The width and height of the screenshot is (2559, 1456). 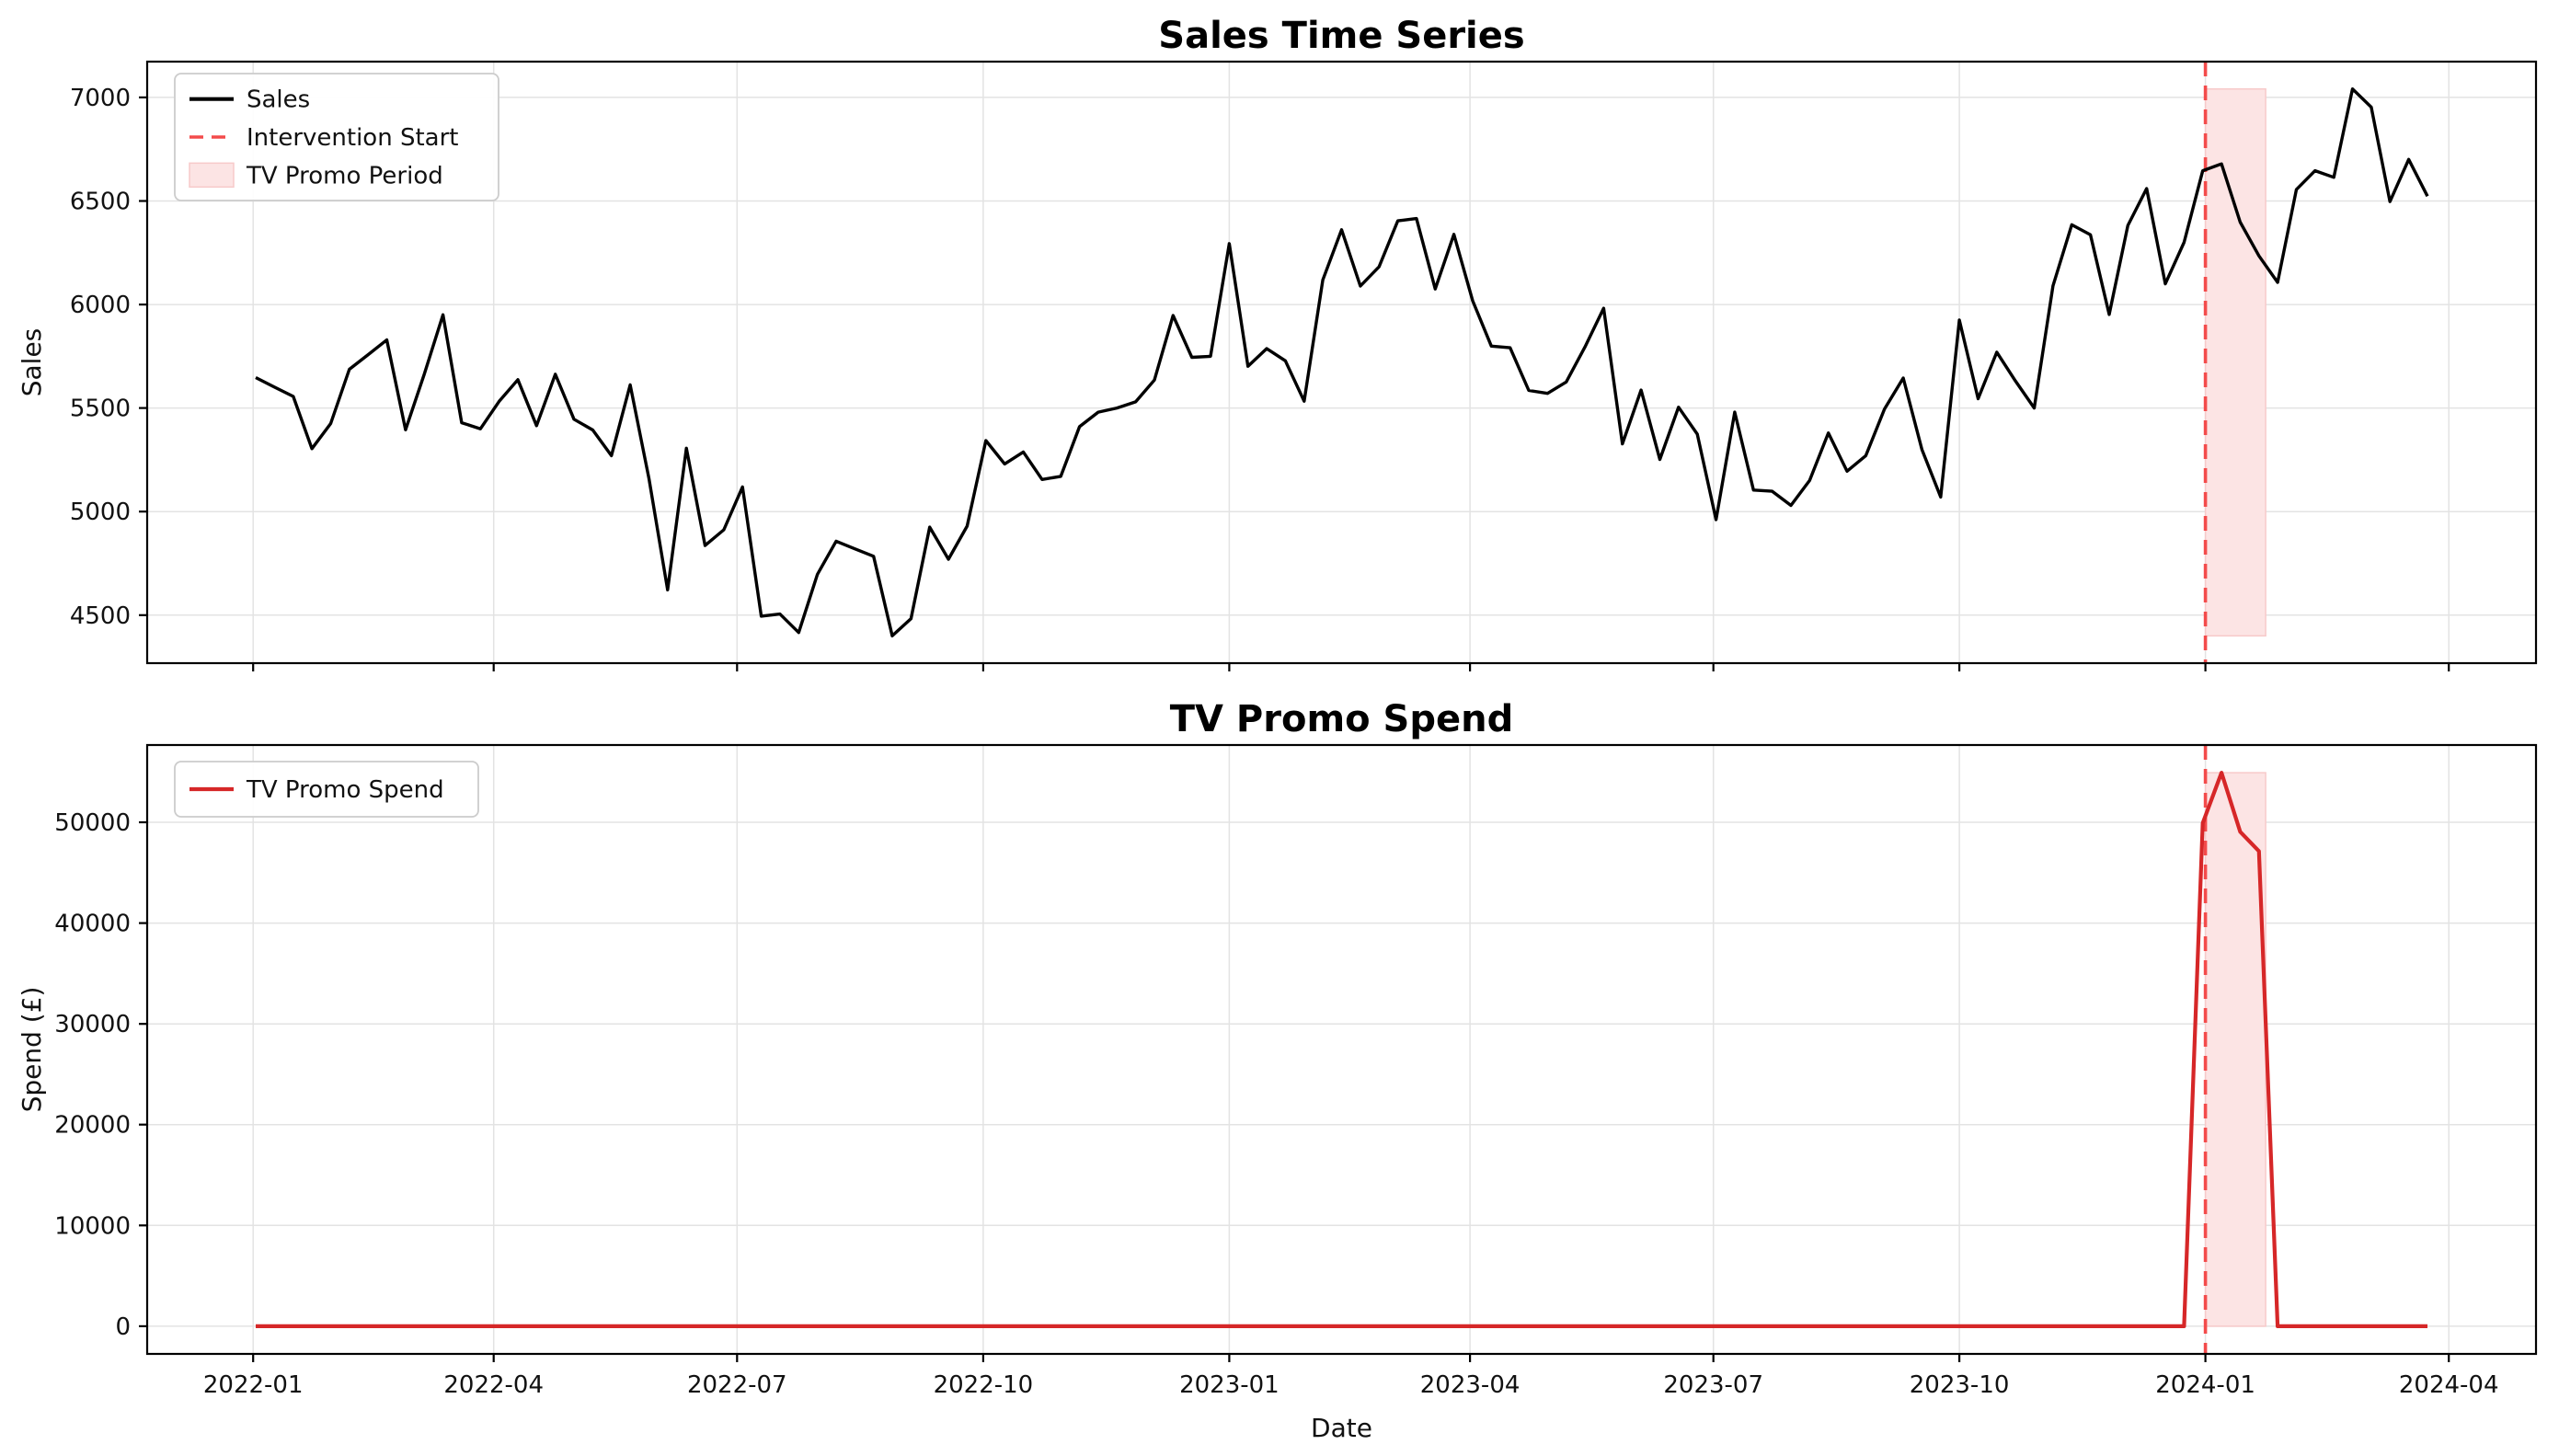 What do you see at coordinates (32, 362) in the screenshot?
I see `y-axis-label: Sales` at bounding box center [32, 362].